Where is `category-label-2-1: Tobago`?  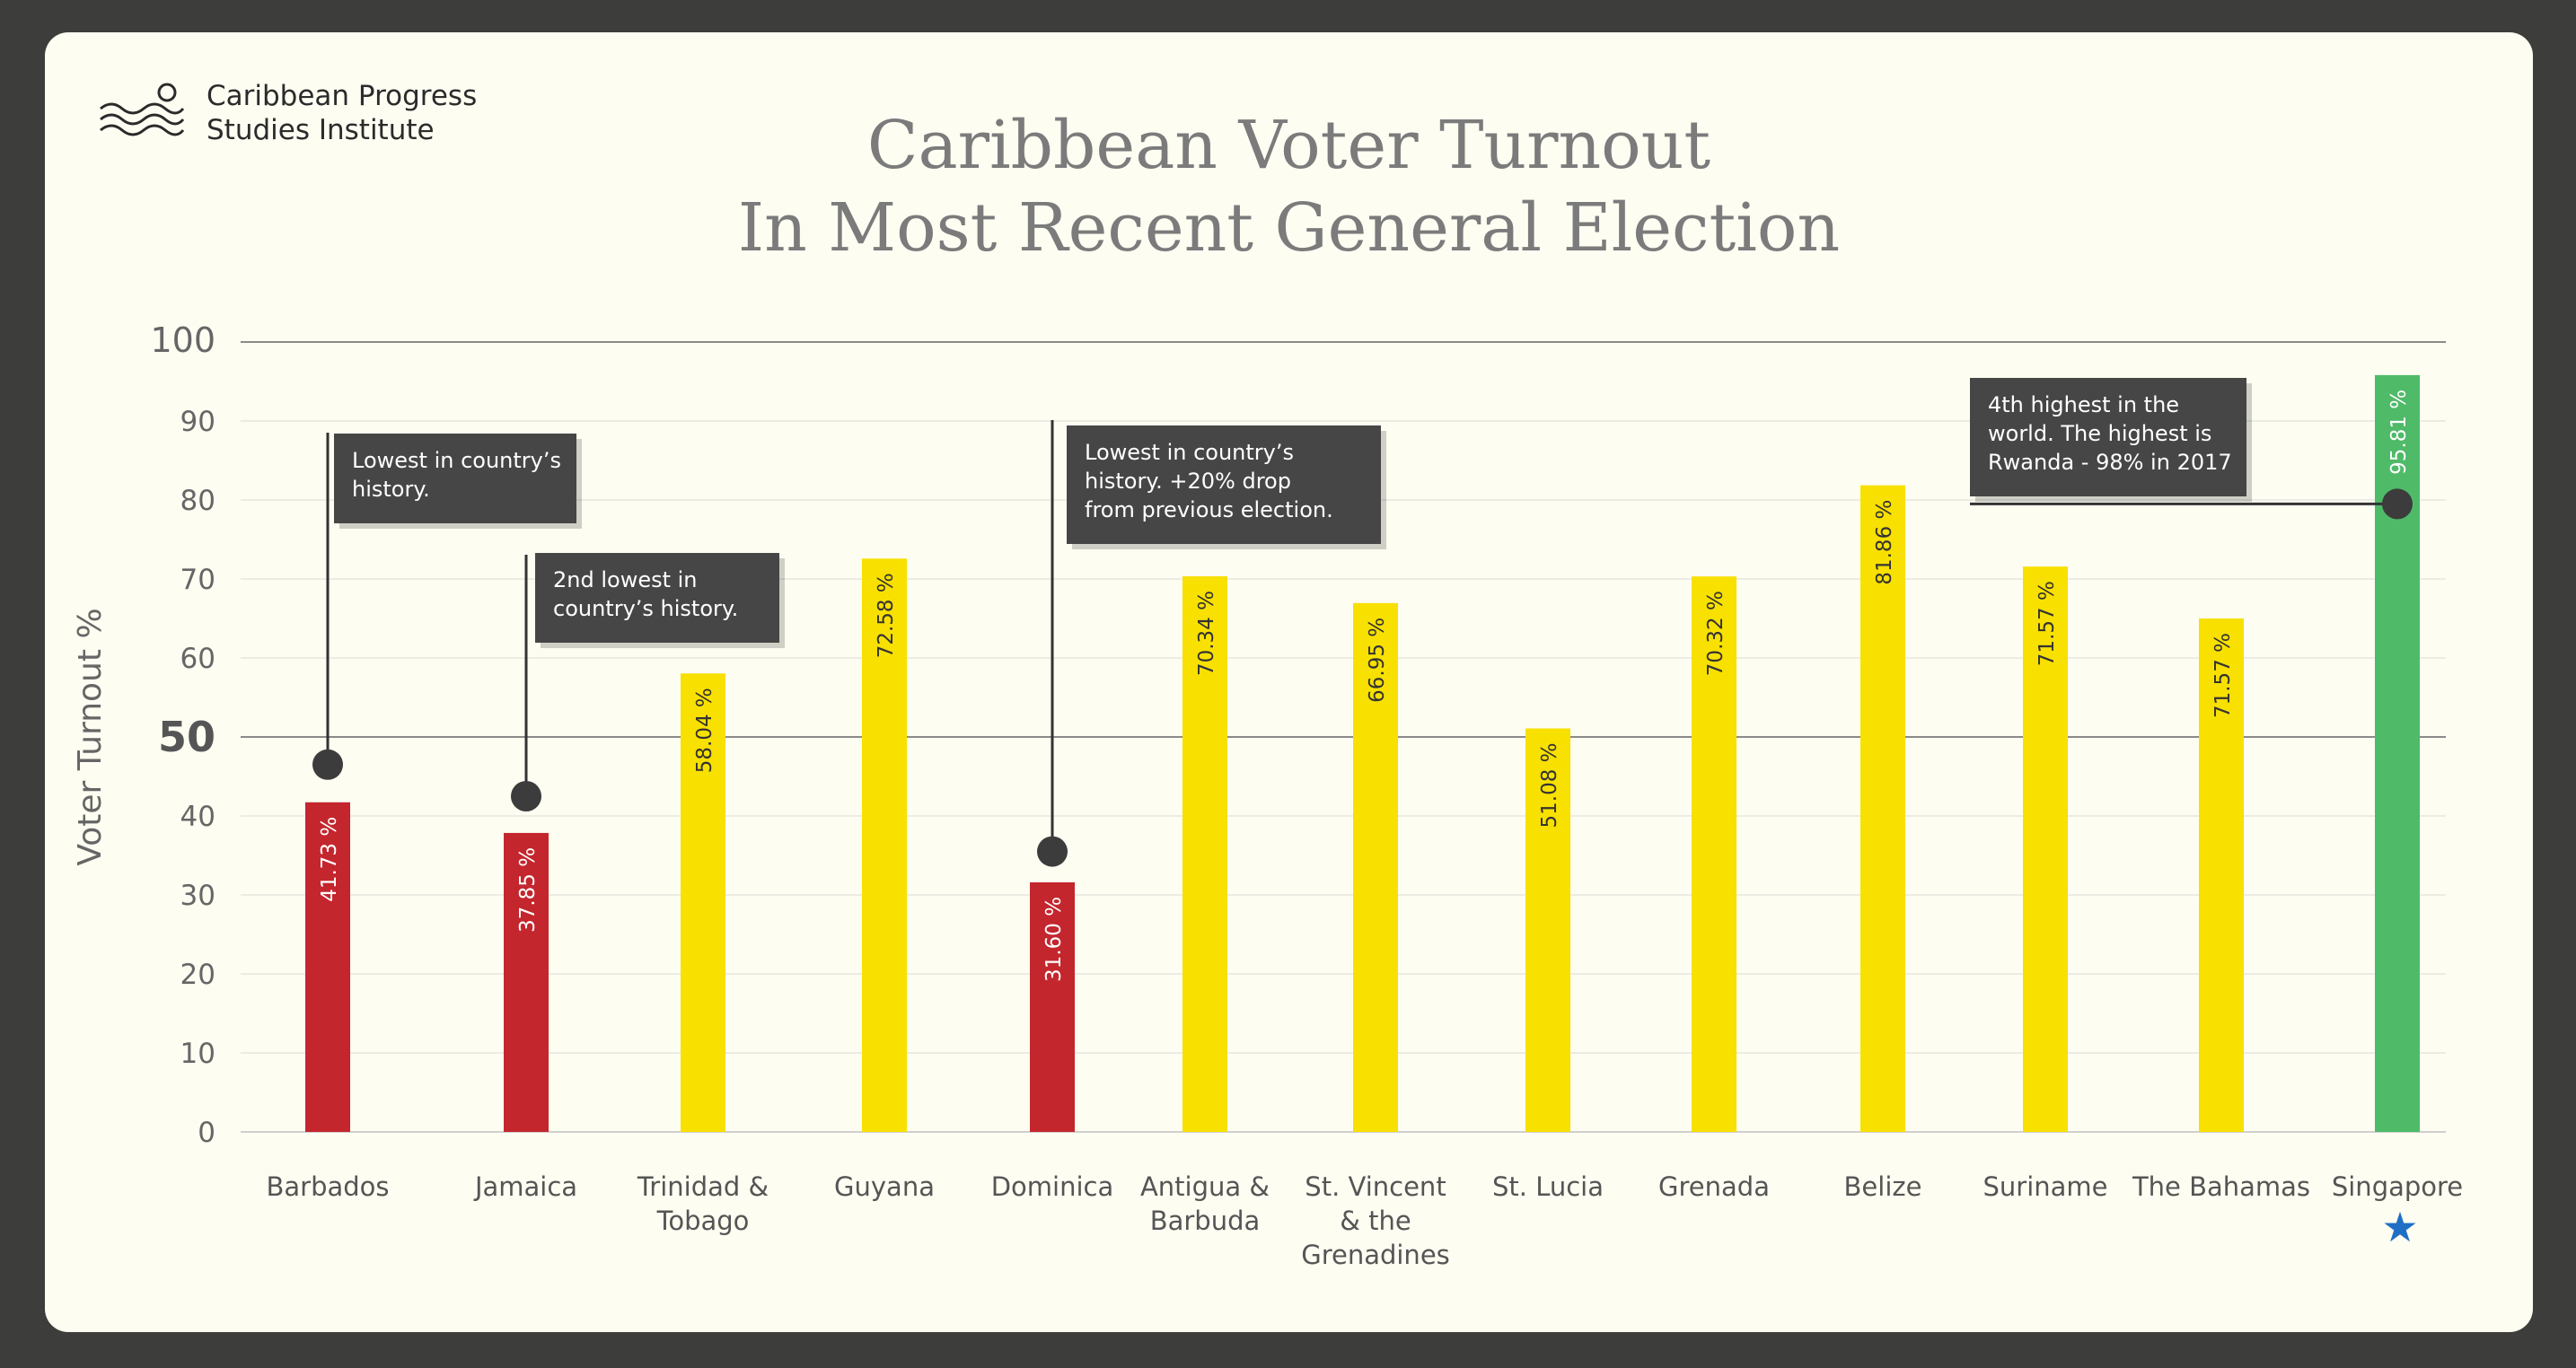 category-label-2-1: Tobago is located at coordinates (703, 1221).